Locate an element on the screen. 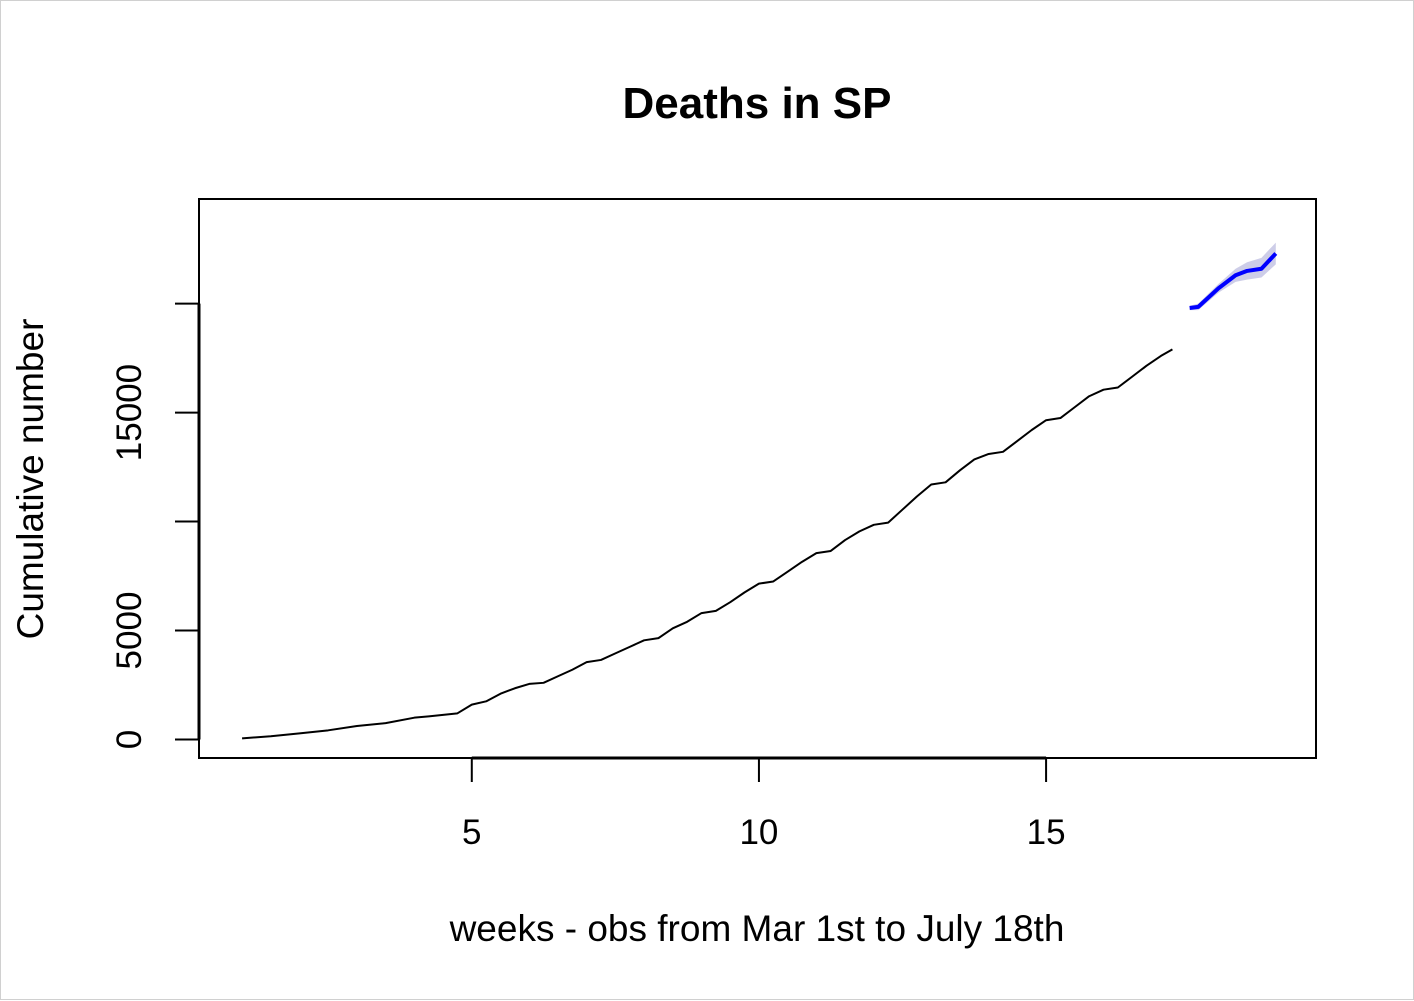  chart-title: Deaths in SP is located at coordinates (757, 103).